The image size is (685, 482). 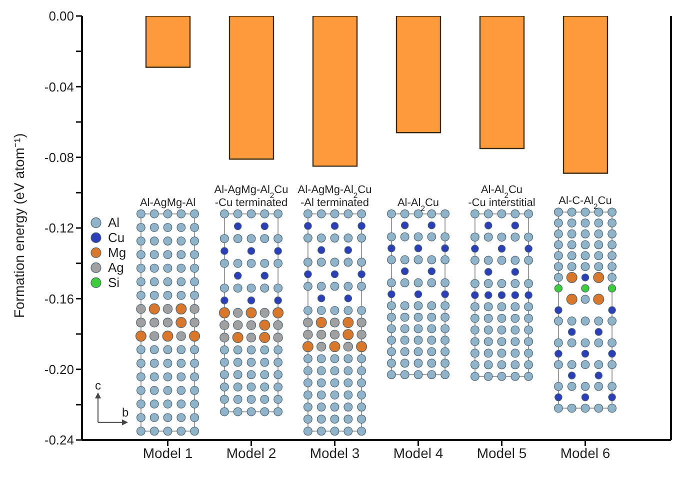 What do you see at coordinates (98, 385) in the screenshot?
I see `annotation: c` at bounding box center [98, 385].